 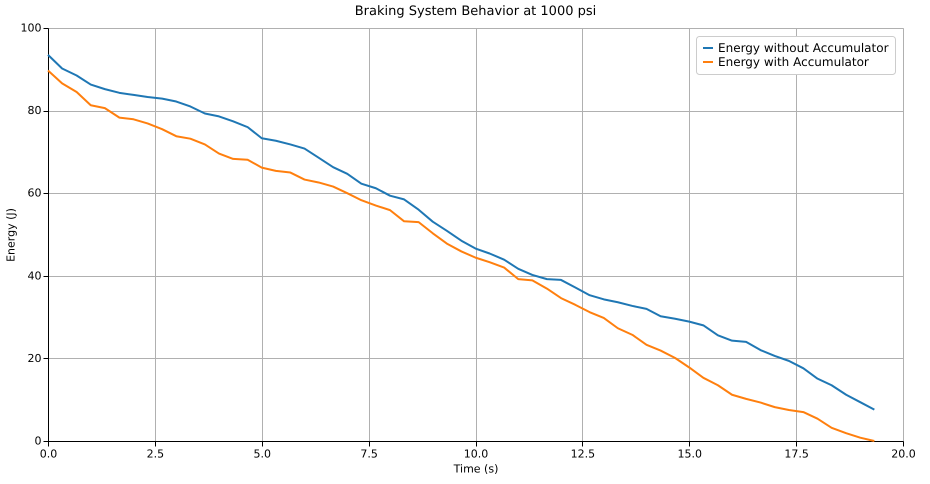 What do you see at coordinates (11, 235) in the screenshot?
I see `y-axis-title: Energy (J)` at bounding box center [11, 235].